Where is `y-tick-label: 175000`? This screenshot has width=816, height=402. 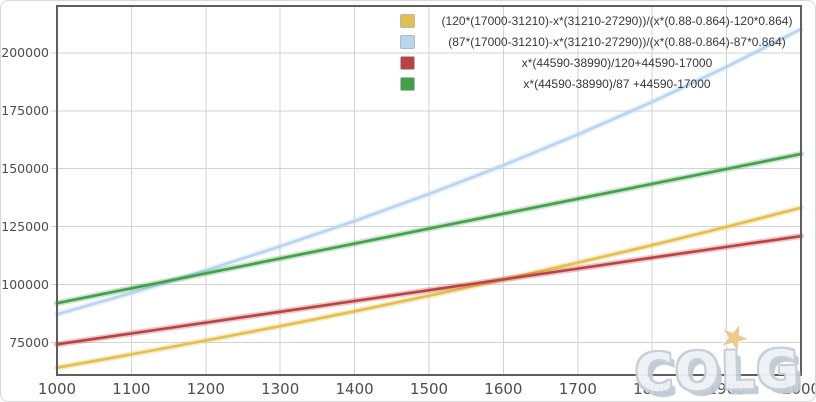 y-tick-label: 175000 is located at coordinates (25, 110).